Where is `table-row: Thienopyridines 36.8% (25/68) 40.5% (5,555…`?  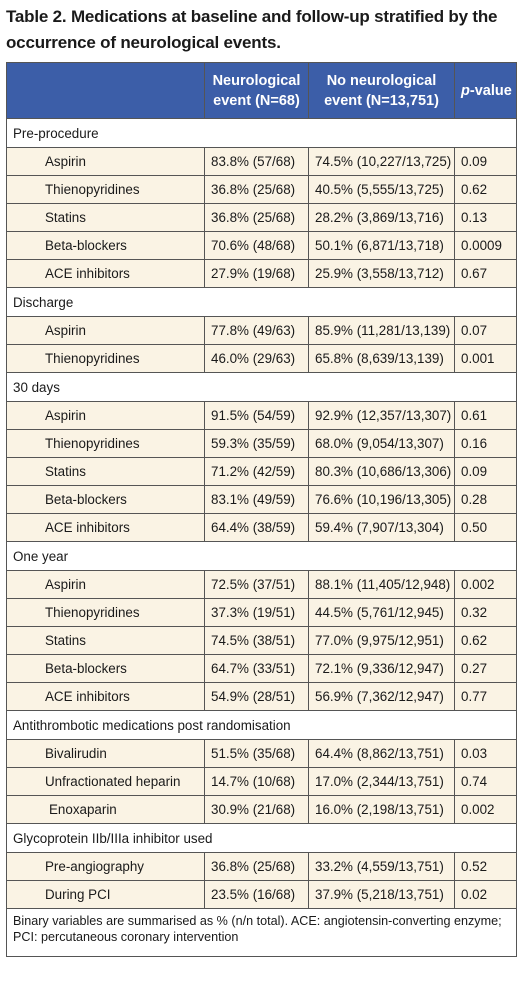 table-row: Thienopyridines 36.8% (25/68) 40.5% (5,555… is located at coordinates (261, 189).